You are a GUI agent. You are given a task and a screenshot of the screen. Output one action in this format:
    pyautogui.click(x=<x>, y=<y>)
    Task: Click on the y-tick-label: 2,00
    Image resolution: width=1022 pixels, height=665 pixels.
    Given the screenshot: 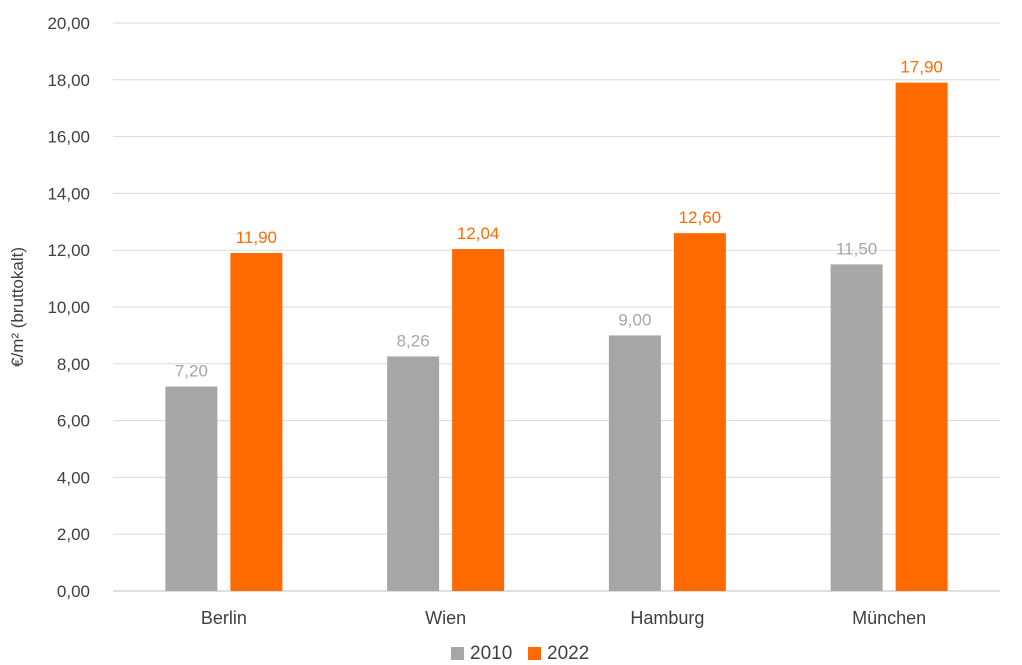 What is the action you would take?
    pyautogui.click(x=73, y=534)
    